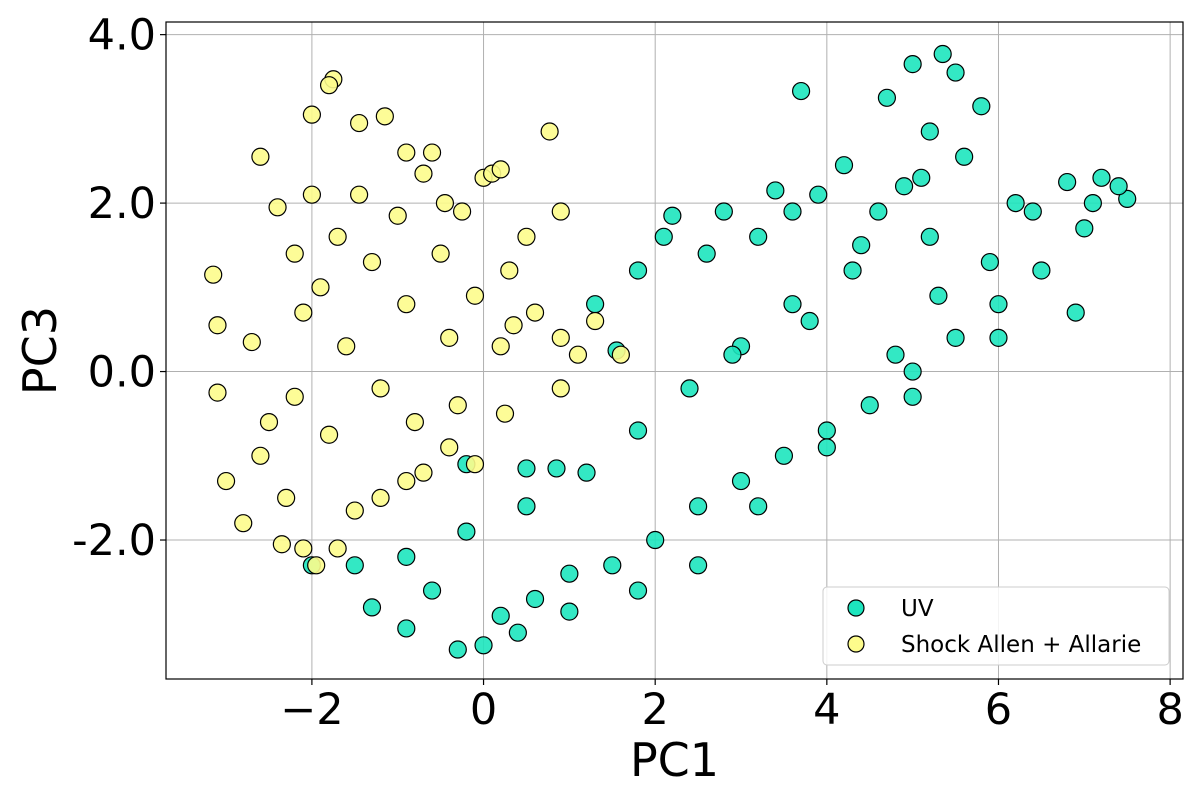 This screenshot has width=1200, height=800. Describe the element at coordinates (122, 204) in the screenshot. I see `y-tick-label: 2.0` at that location.